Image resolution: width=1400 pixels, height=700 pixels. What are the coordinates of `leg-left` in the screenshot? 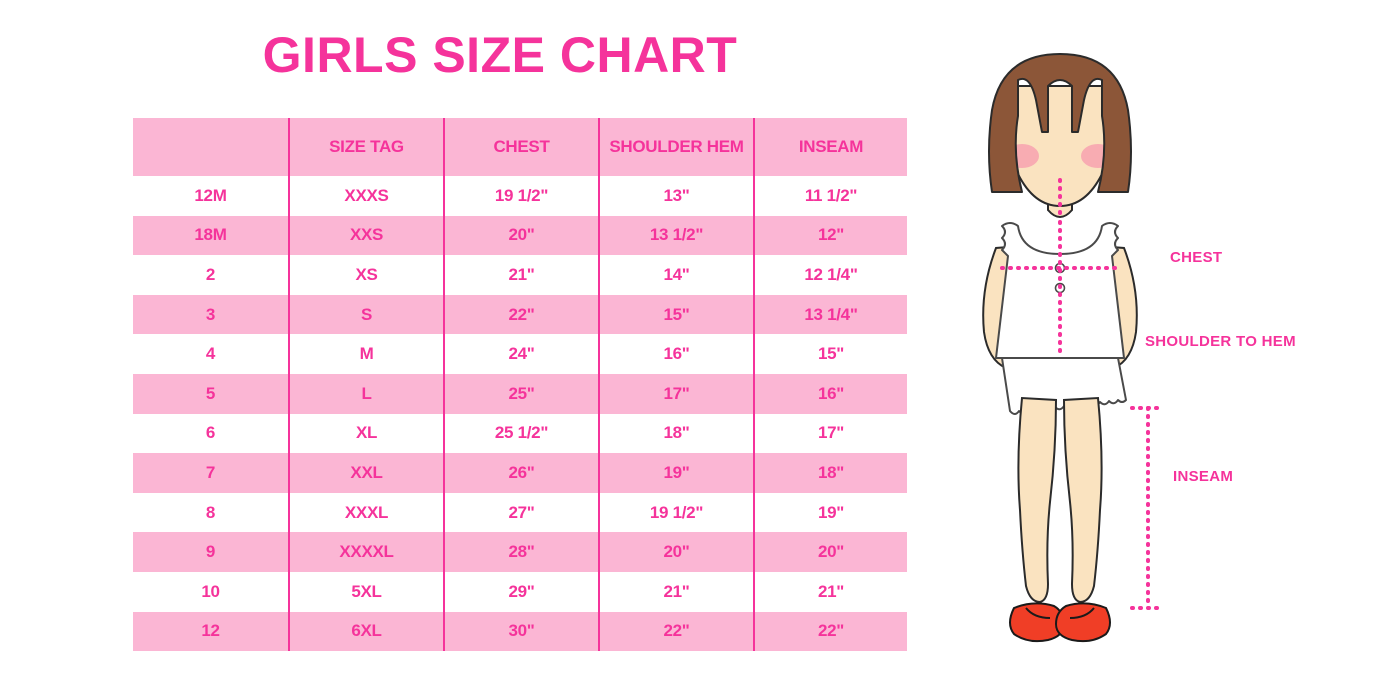 It's located at (1037, 500).